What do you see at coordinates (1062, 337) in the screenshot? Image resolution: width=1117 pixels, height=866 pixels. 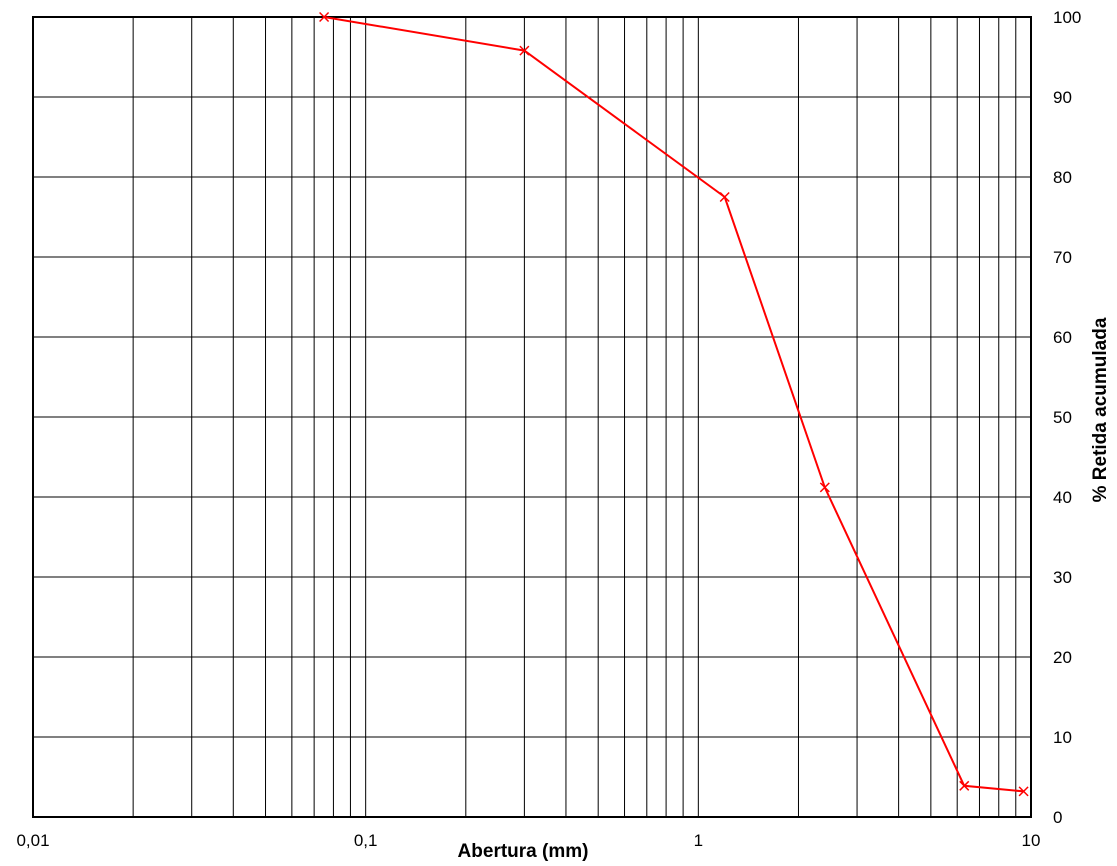 I see `y-tick-label: 60` at bounding box center [1062, 337].